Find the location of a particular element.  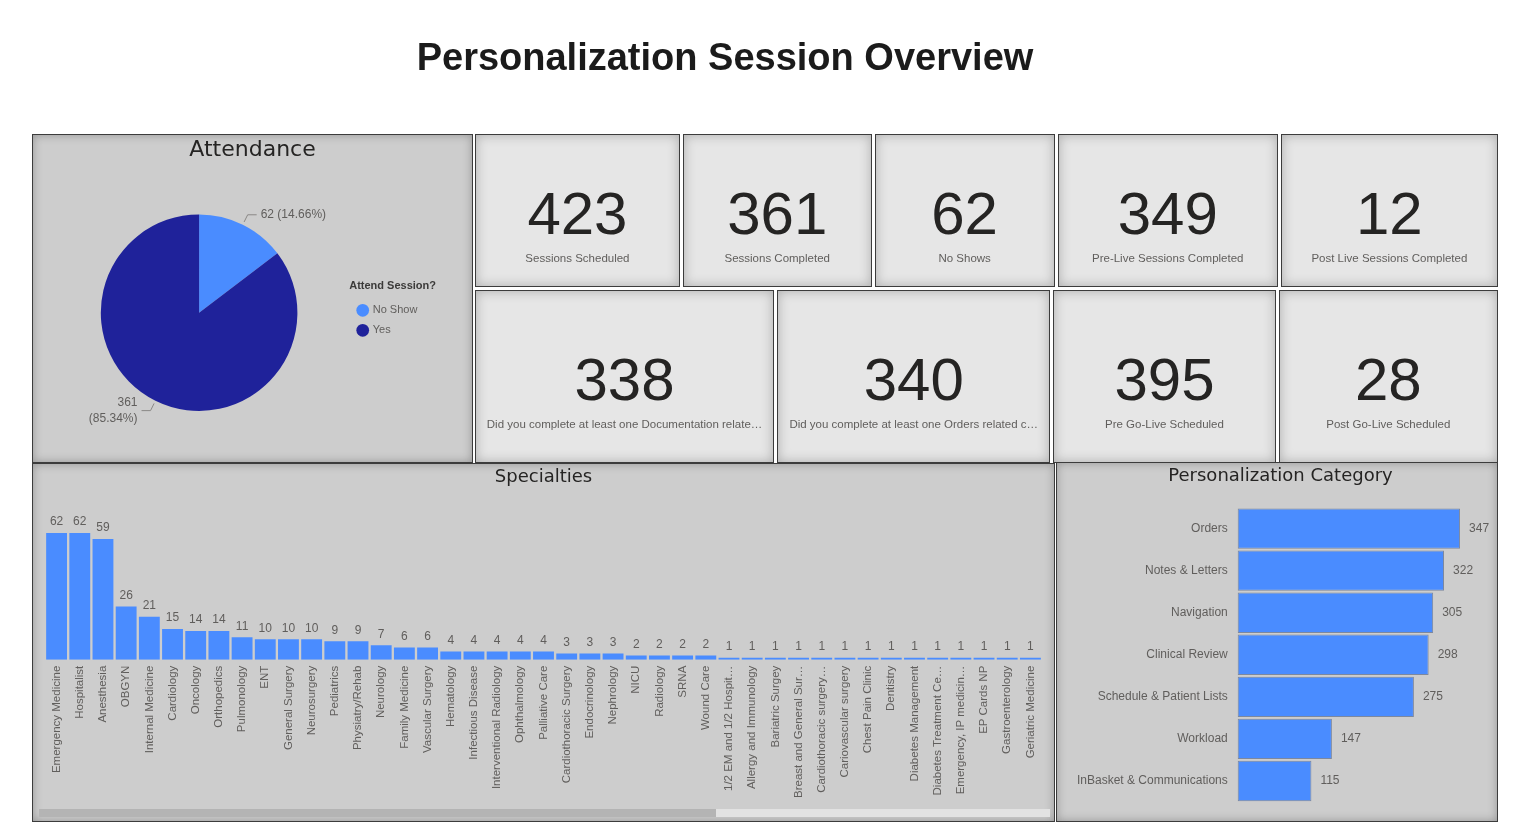

x-tick-label: Pulmonology is located at coordinates (241, 699).